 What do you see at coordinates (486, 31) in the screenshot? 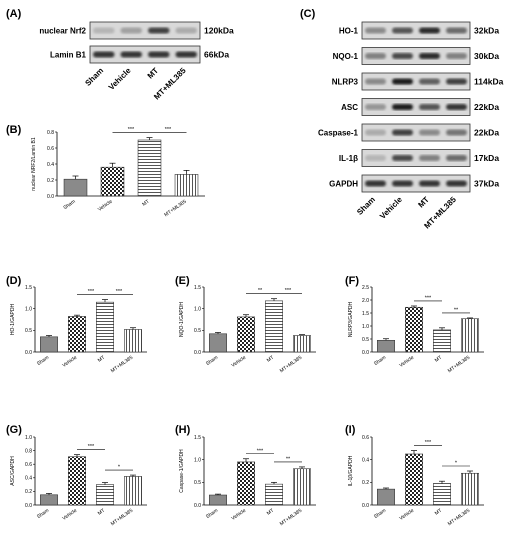
I see `blot-kda-label: 32kDa` at bounding box center [486, 31].